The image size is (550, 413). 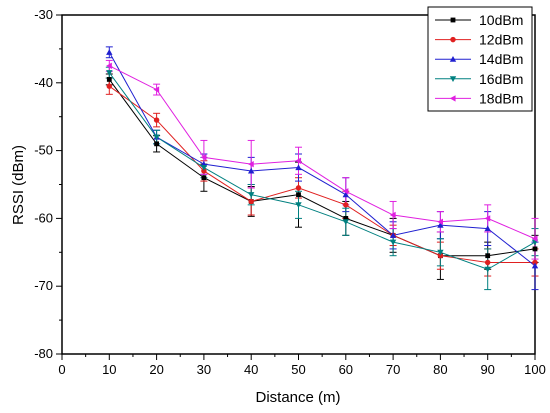 I want to click on legend-marker-10dbm, so click(x=453, y=20).